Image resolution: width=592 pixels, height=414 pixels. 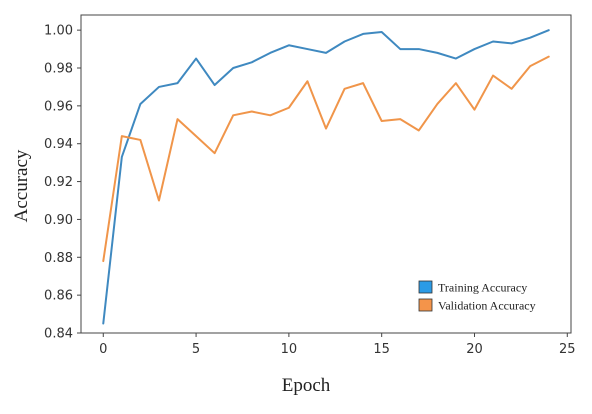 I want to click on y-tick-label: 0.84, so click(x=58, y=334).